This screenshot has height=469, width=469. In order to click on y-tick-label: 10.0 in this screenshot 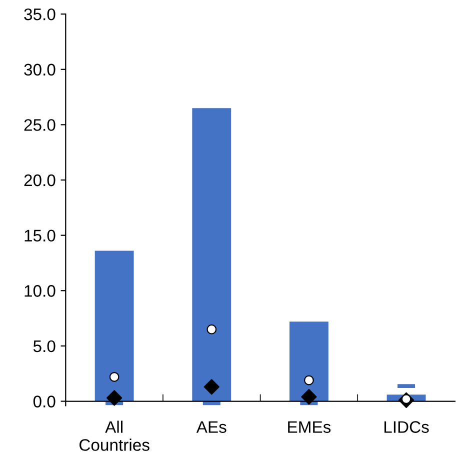, I will do `click(40, 291)`.